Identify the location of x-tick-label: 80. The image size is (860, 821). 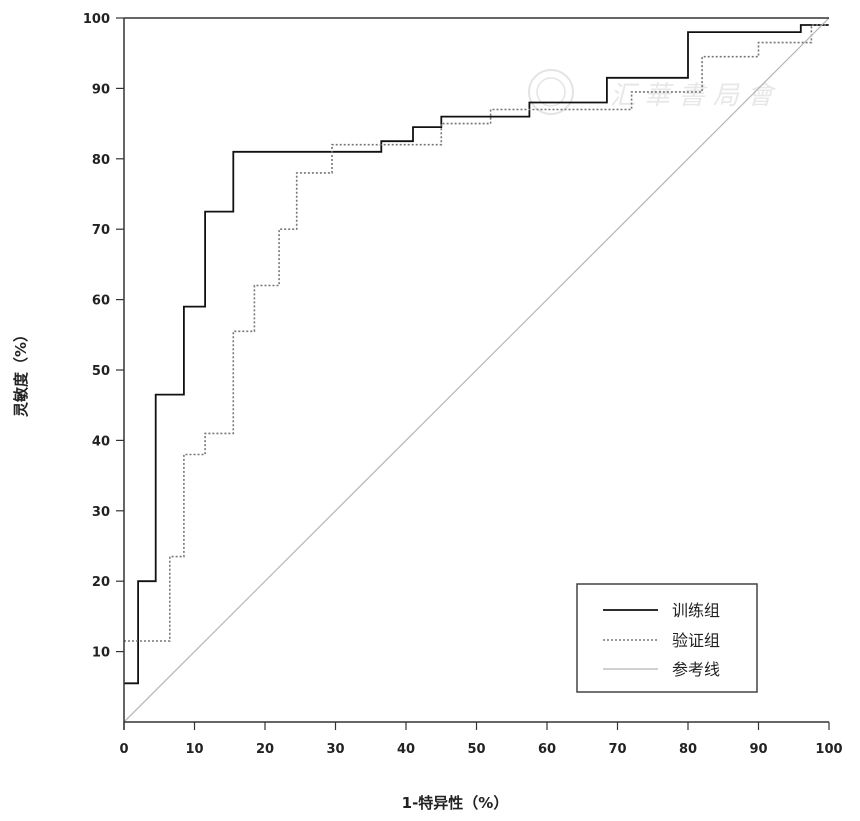
(688, 749).